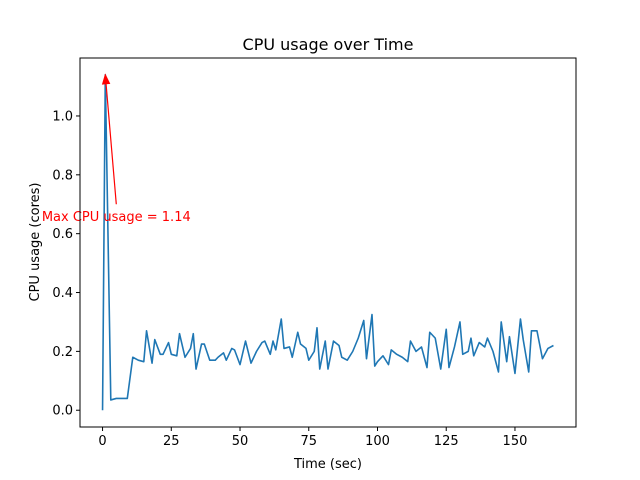 The width and height of the screenshot is (640, 480). Describe the element at coordinates (62, 352) in the screenshot. I see `y-tick-label: 0.2` at that location.